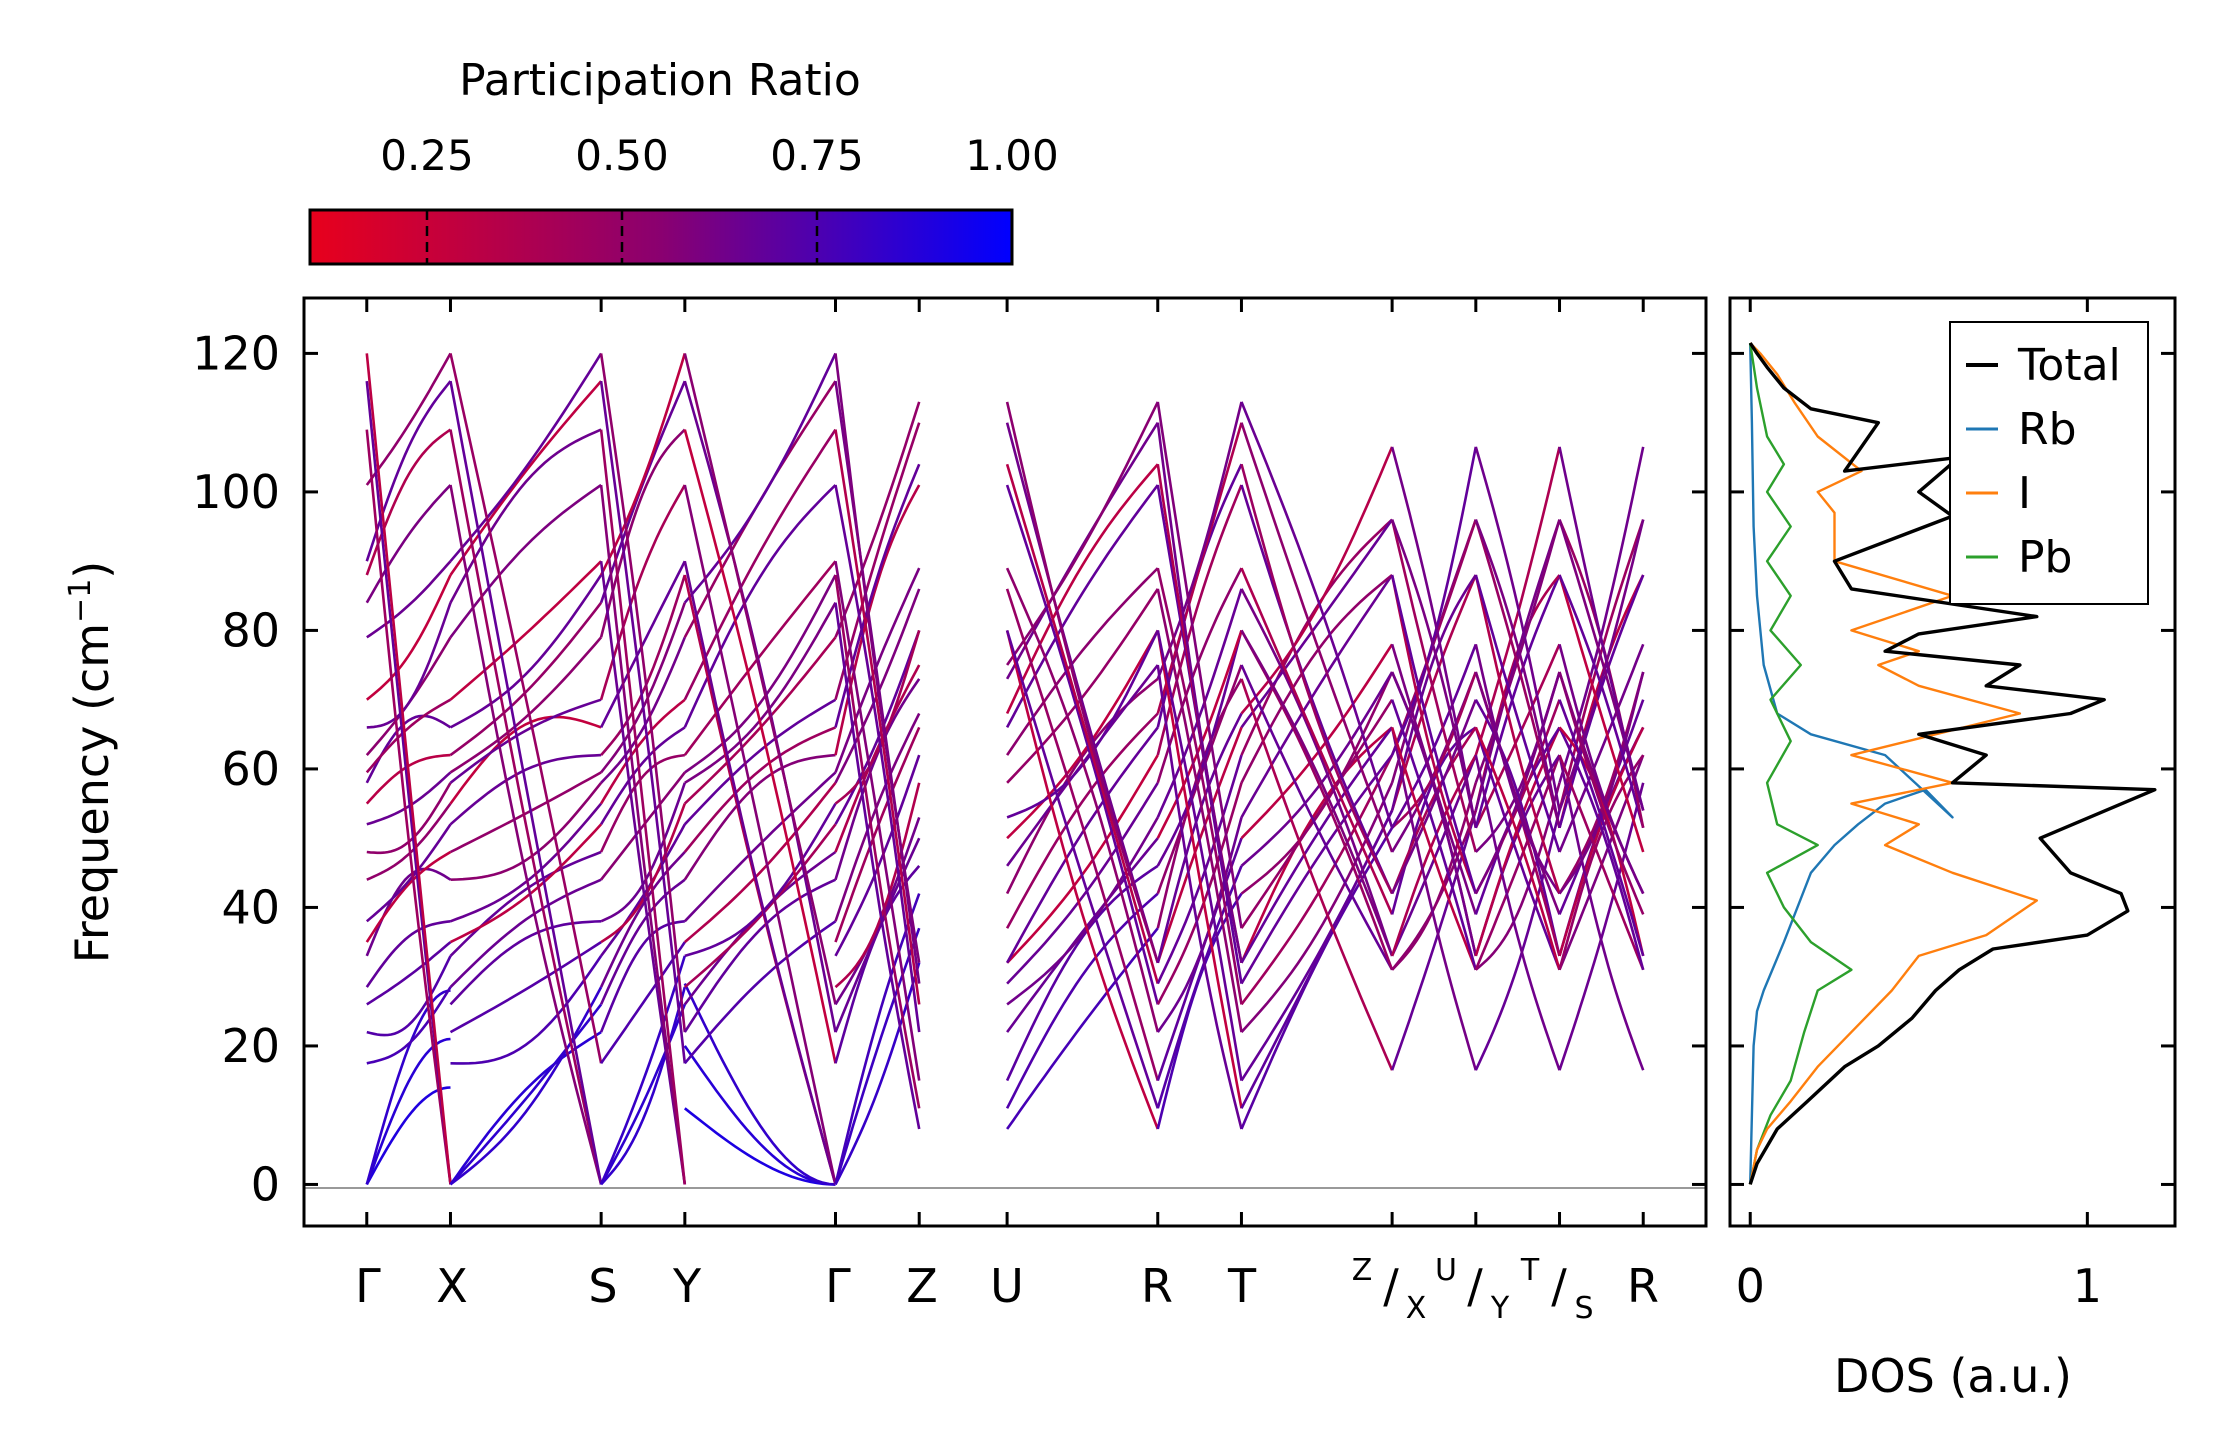  I want to click on kpoint-t-over-s-bot: S, so click(1583, 1308).